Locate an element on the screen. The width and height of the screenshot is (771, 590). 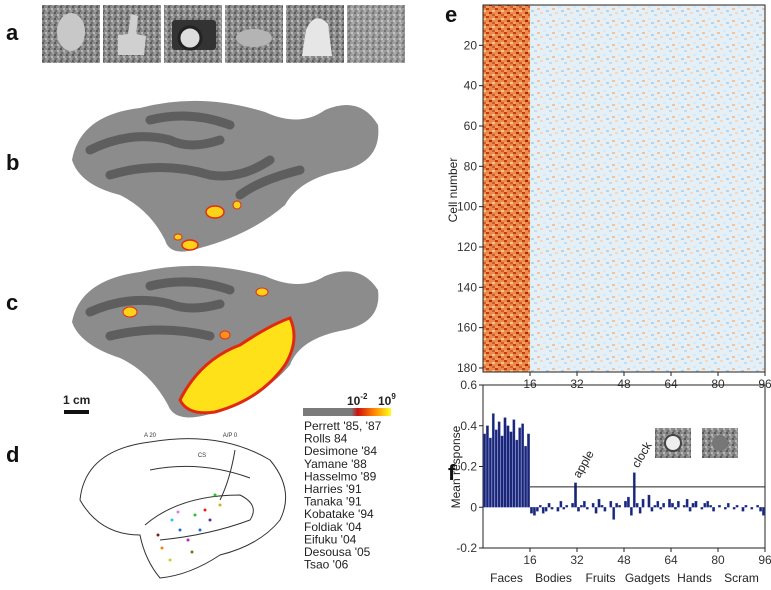
x-tick-label: 48 is located at coordinates (624, 560).